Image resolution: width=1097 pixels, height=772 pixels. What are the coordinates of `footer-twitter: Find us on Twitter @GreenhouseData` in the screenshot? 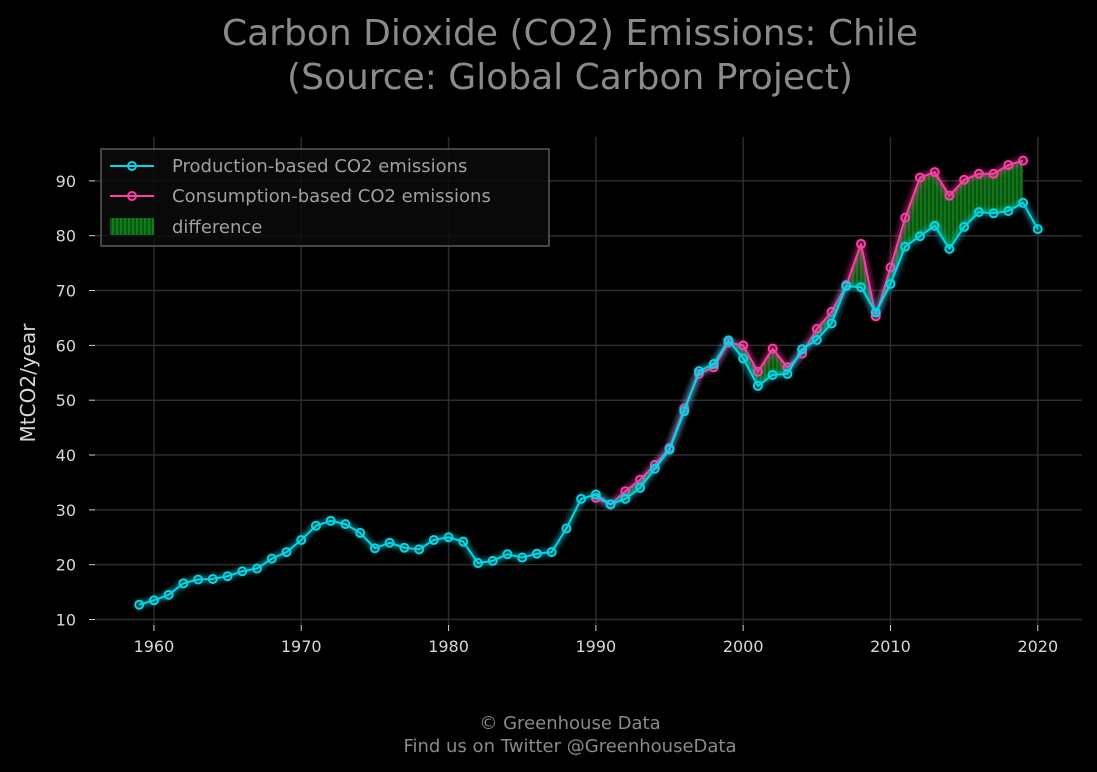 It's located at (569, 746).